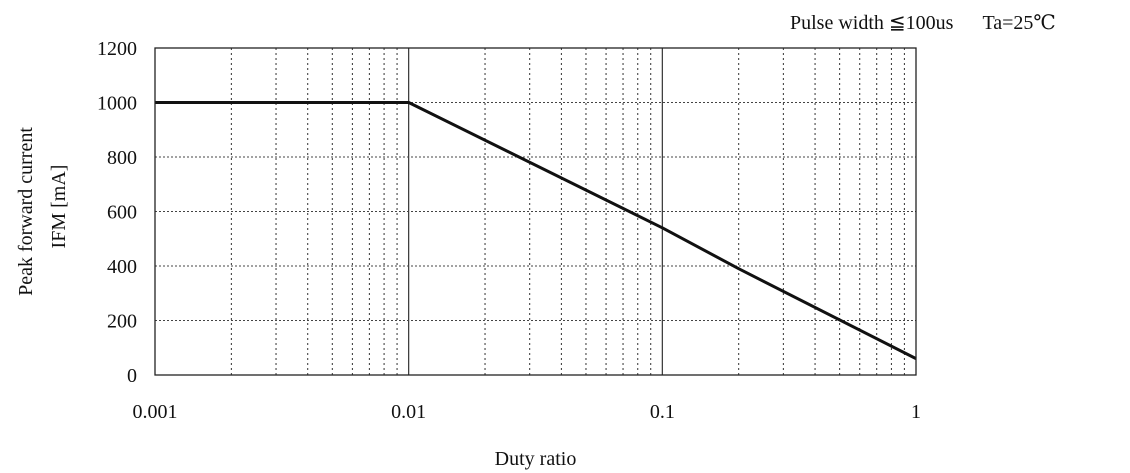  Describe the element at coordinates (872, 23) in the screenshot. I see `pulse-width-condition: Pulse width ≦100us` at that location.